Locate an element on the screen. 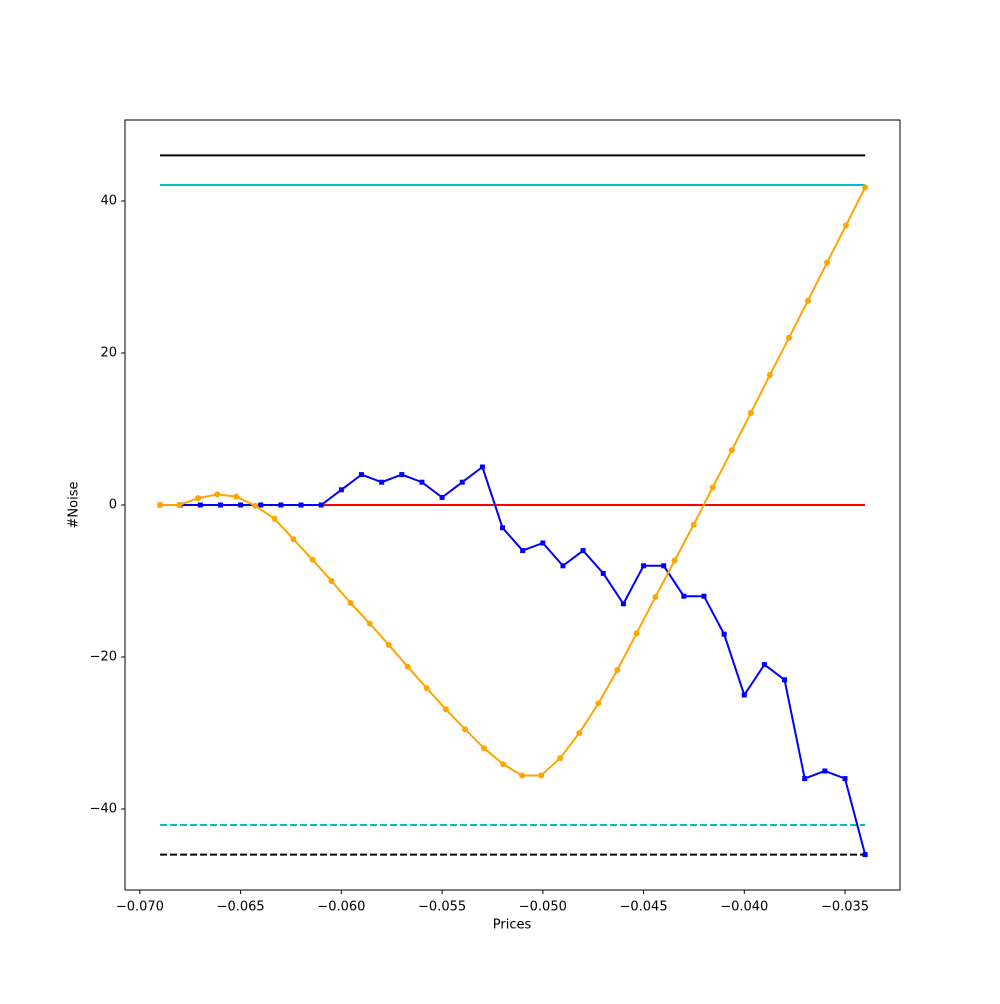 This screenshot has height=1004, width=1000. y-tick-label: −40 is located at coordinates (103, 808).